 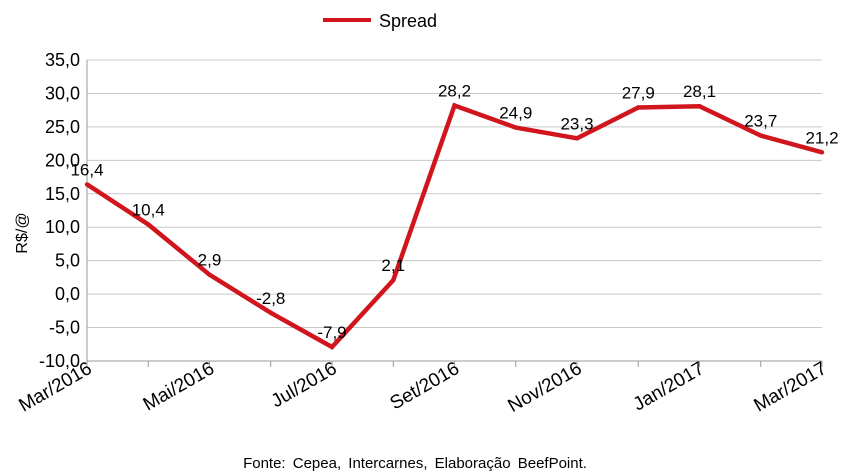 I want to click on y-tick-label: 30,0, so click(x=62, y=93).